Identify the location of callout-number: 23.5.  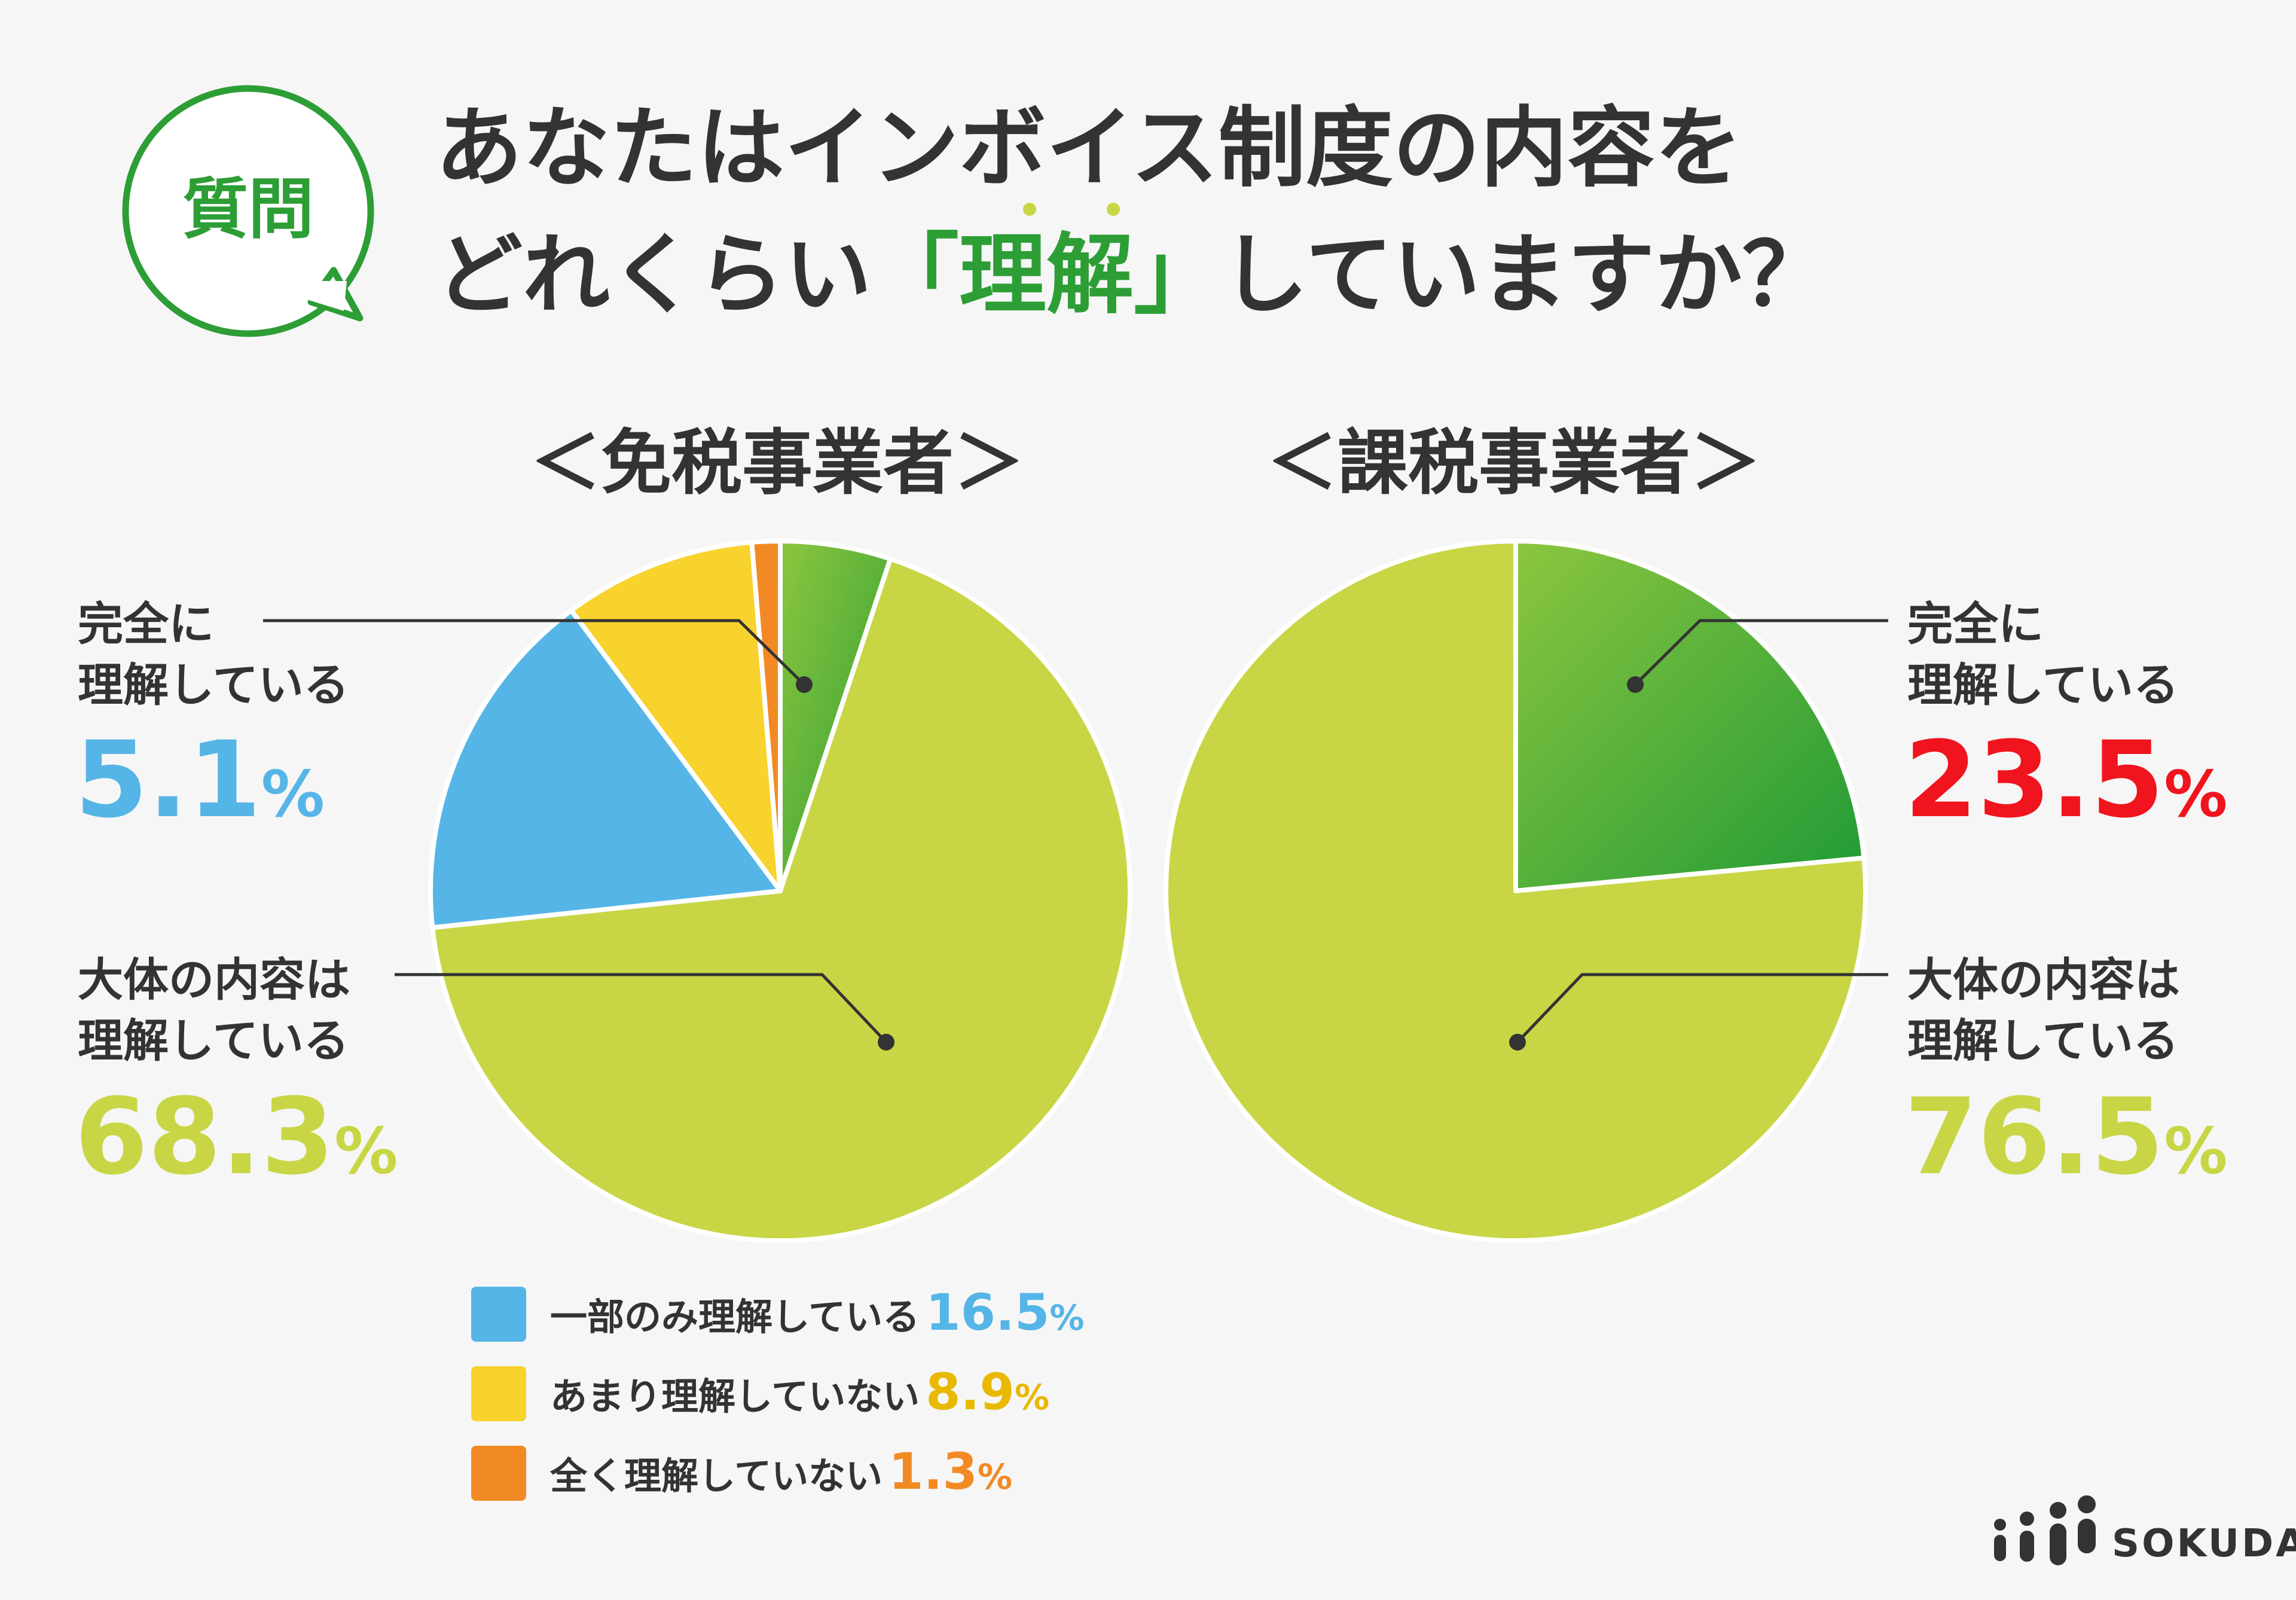
(2034, 780).